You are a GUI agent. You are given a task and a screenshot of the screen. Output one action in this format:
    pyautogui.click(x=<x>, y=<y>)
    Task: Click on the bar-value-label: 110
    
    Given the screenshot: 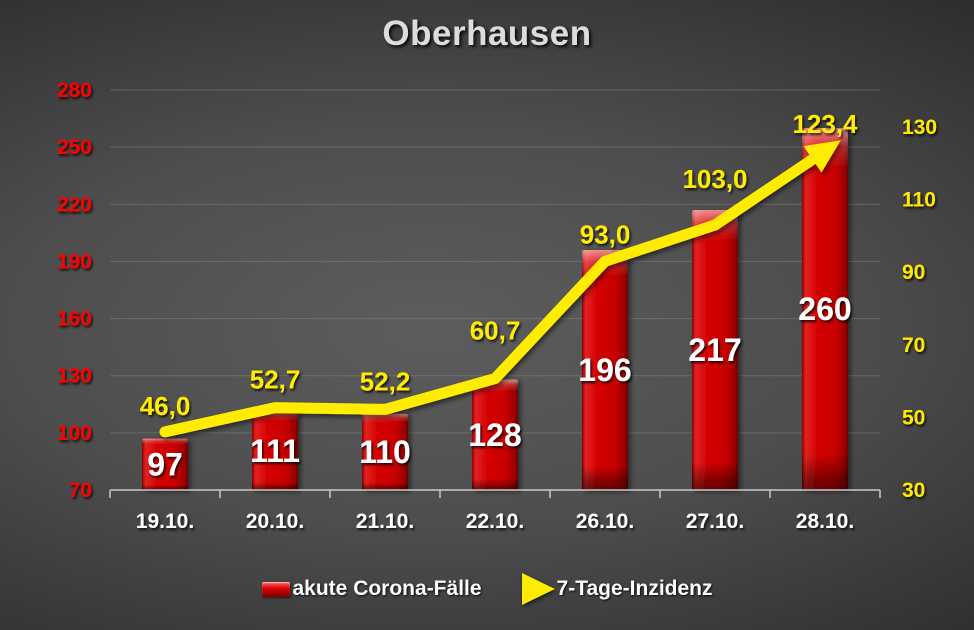 What is the action you would take?
    pyautogui.click(x=385, y=452)
    